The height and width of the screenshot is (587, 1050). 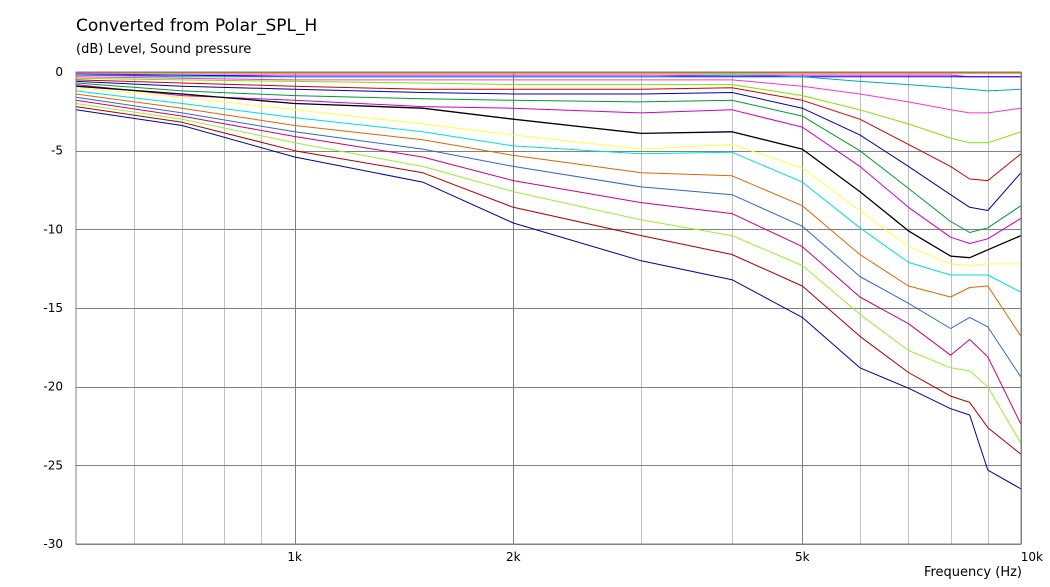 I want to click on y-tick-label: -10, so click(x=53, y=229).